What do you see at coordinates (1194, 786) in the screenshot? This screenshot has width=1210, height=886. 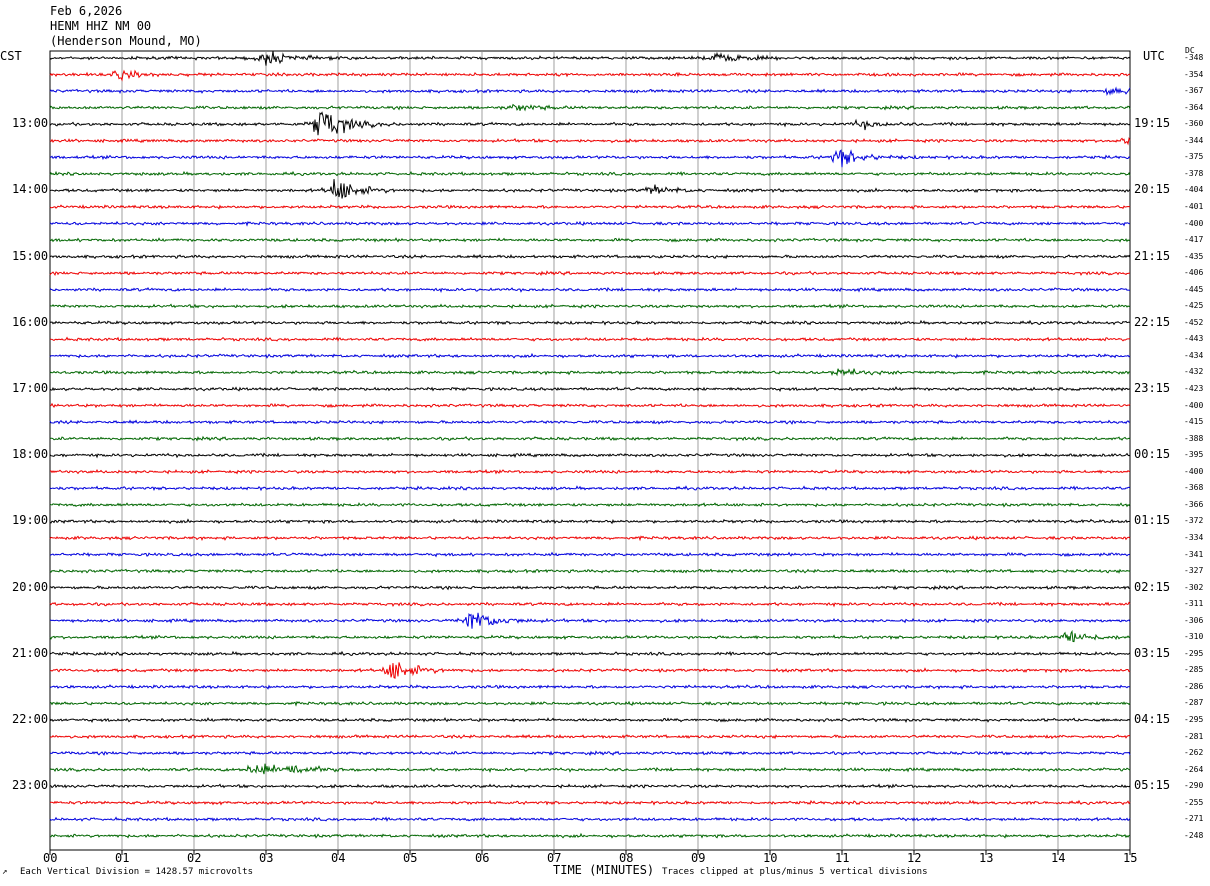 I see `dc-value: -290` at bounding box center [1194, 786].